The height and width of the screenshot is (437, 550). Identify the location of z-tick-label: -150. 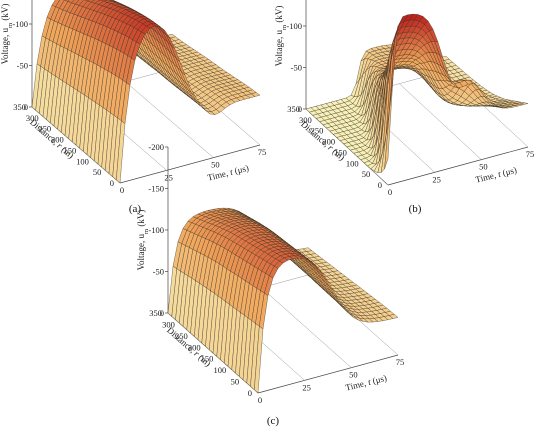
(156, 189).